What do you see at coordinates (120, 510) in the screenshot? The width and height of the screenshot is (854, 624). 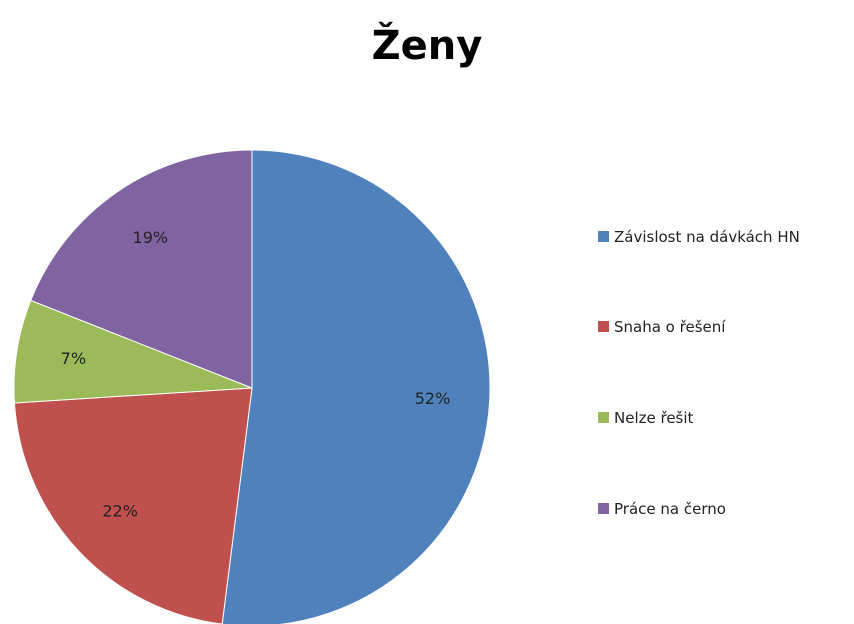 I see `data-label: 22%` at bounding box center [120, 510].